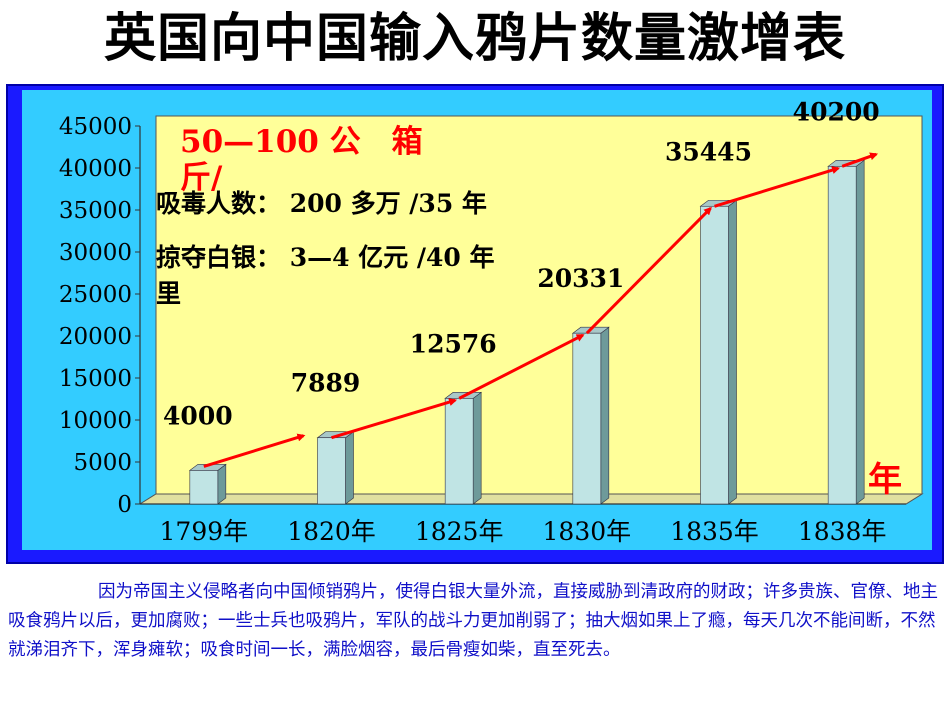 The height and width of the screenshot is (713, 950). Describe the element at coordinates (204, 531) in the screenshot. I see `x-tick-label: 1799年` at that location.